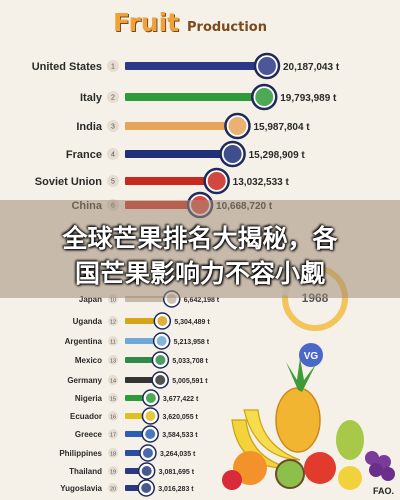  What do you see at coordinates (113, 67) in the screenshot?
I see `rank-number: 1` at bounding box center [113, 67].